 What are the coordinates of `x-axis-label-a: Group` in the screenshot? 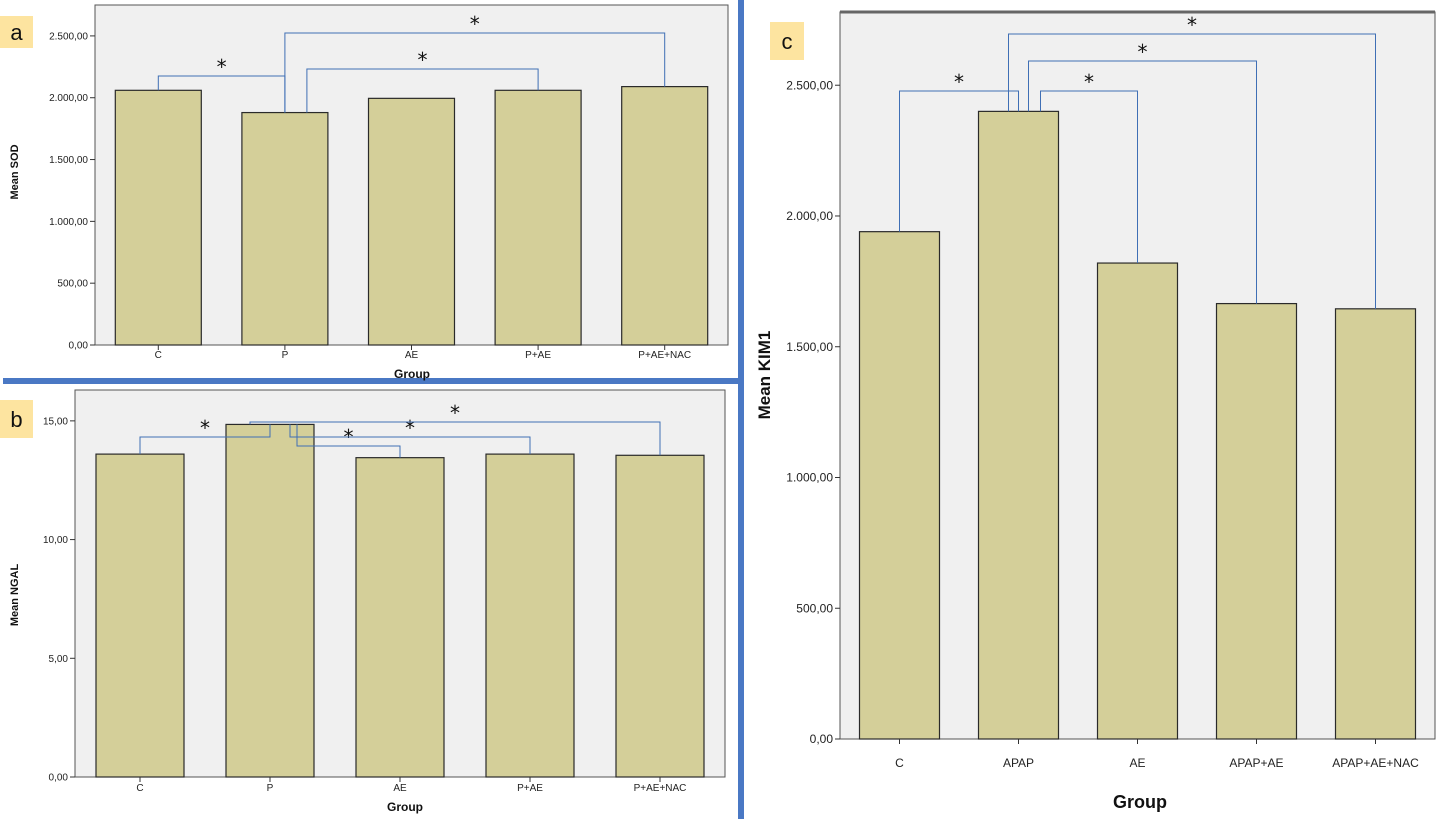 It's located at (412, 374).